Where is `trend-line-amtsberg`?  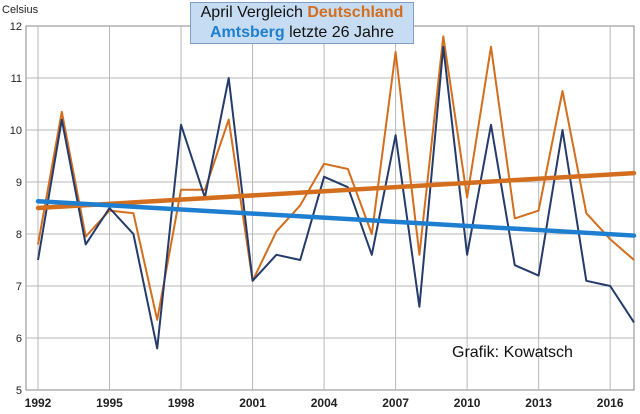
trend-line-amtsberg is located at coordinates (336, 218).